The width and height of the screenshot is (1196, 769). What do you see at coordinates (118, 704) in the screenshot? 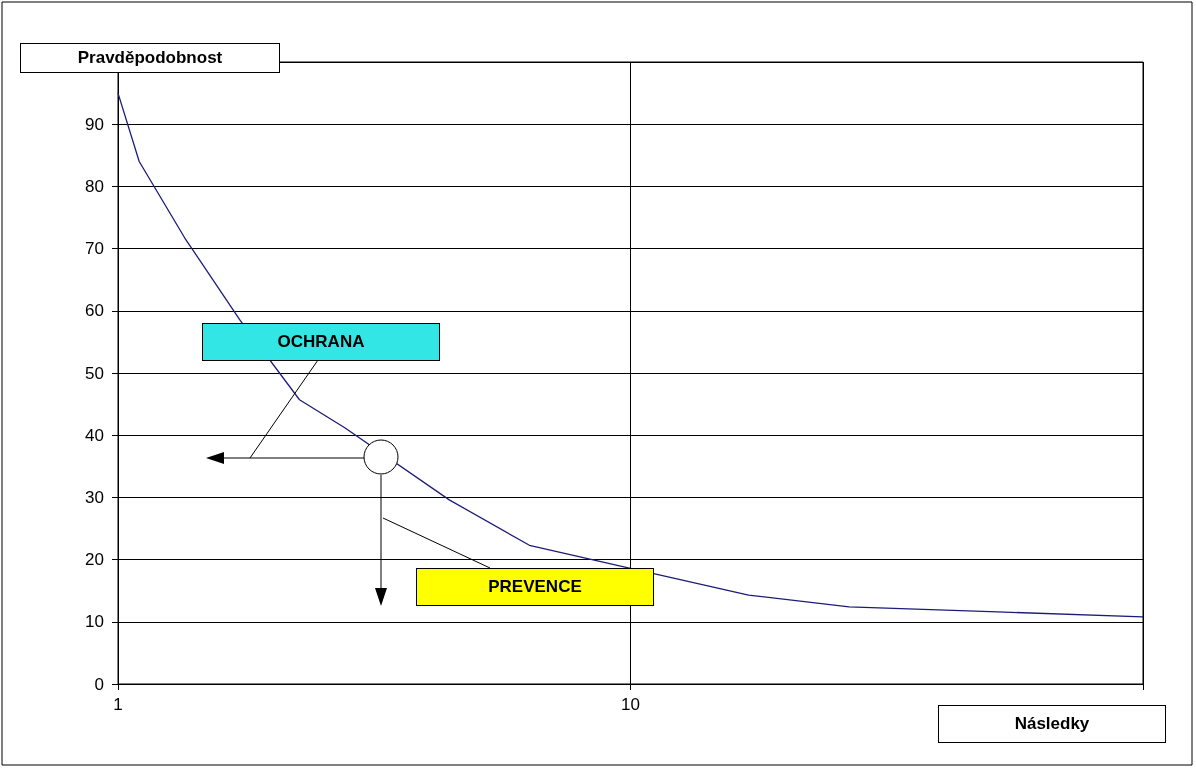
I see `x-tick-label: 1` at bounding box center [118, 704].